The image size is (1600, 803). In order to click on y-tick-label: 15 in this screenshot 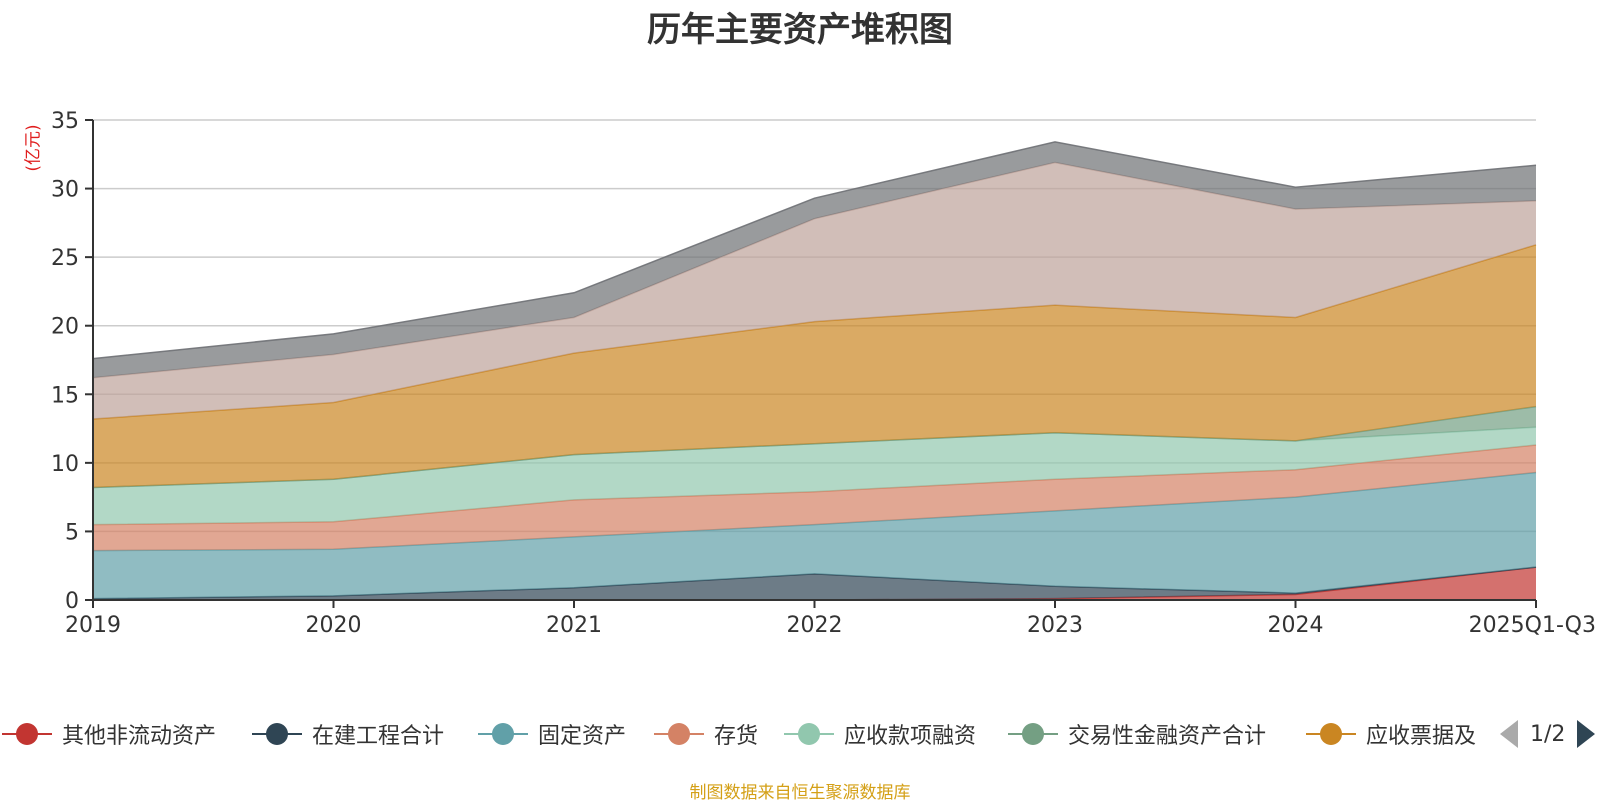, I will do `click(65, 395)`.